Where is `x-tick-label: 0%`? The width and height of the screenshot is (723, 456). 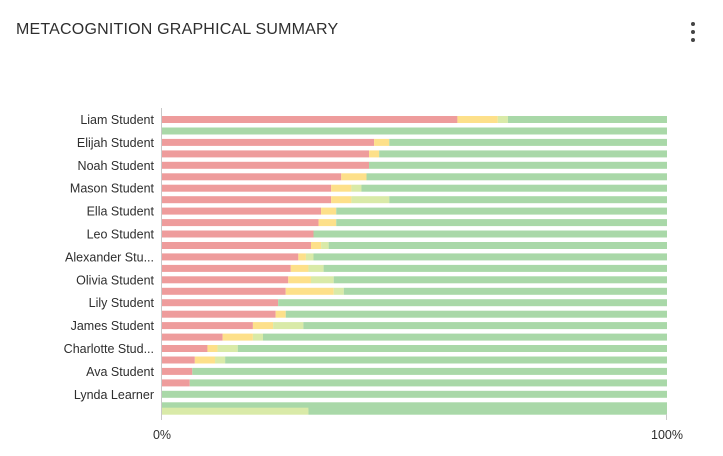 x-tick-label: 0% is located at coordinates (162, 435).